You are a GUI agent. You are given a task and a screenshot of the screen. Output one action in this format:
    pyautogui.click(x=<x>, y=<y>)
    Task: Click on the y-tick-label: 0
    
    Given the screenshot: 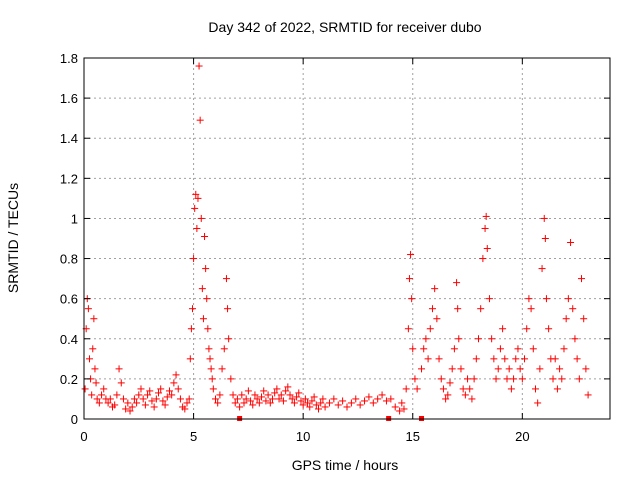 What is the action you would take?
    pyautogui.click(x=74, y=419)
    